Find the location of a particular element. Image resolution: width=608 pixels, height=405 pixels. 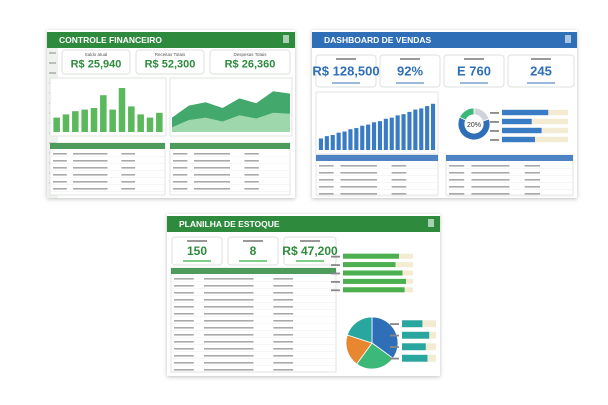

kpi-value: E 760 is located at coordinates (474, 70).